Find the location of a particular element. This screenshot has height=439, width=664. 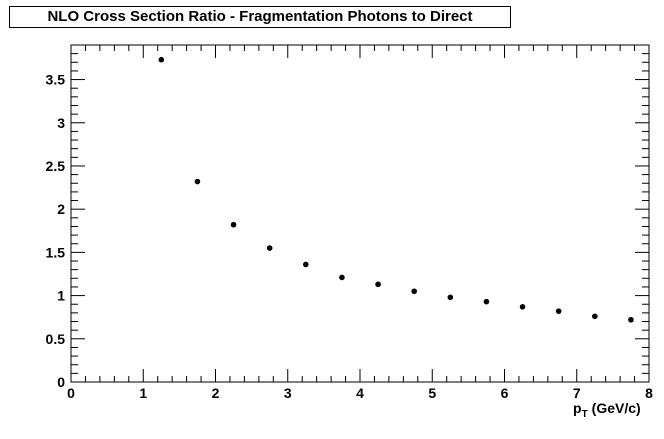

x-tick-label: 6 is located at coordinates (505, 393).